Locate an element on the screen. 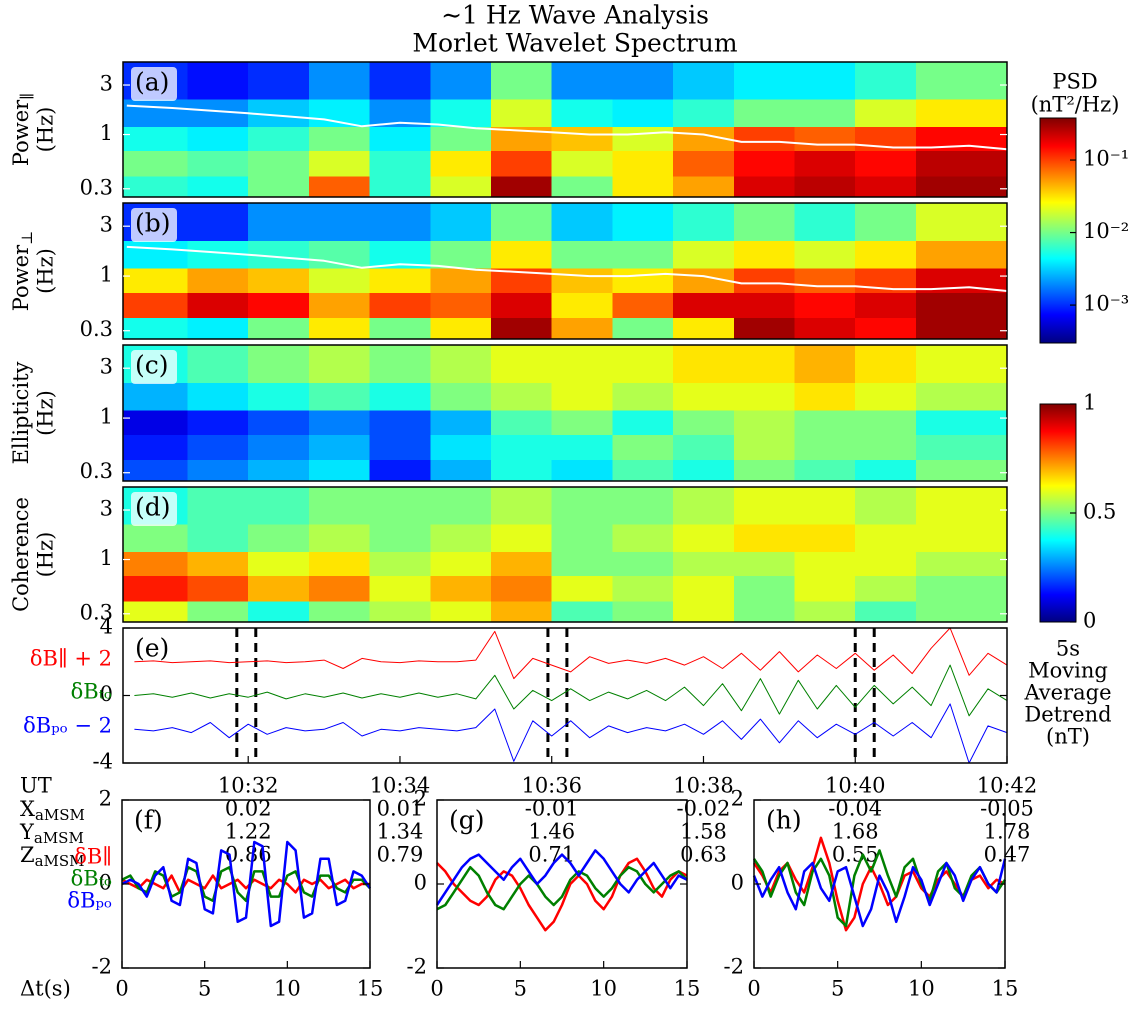  panel-label: (a) is located at coordinates (152, 82).